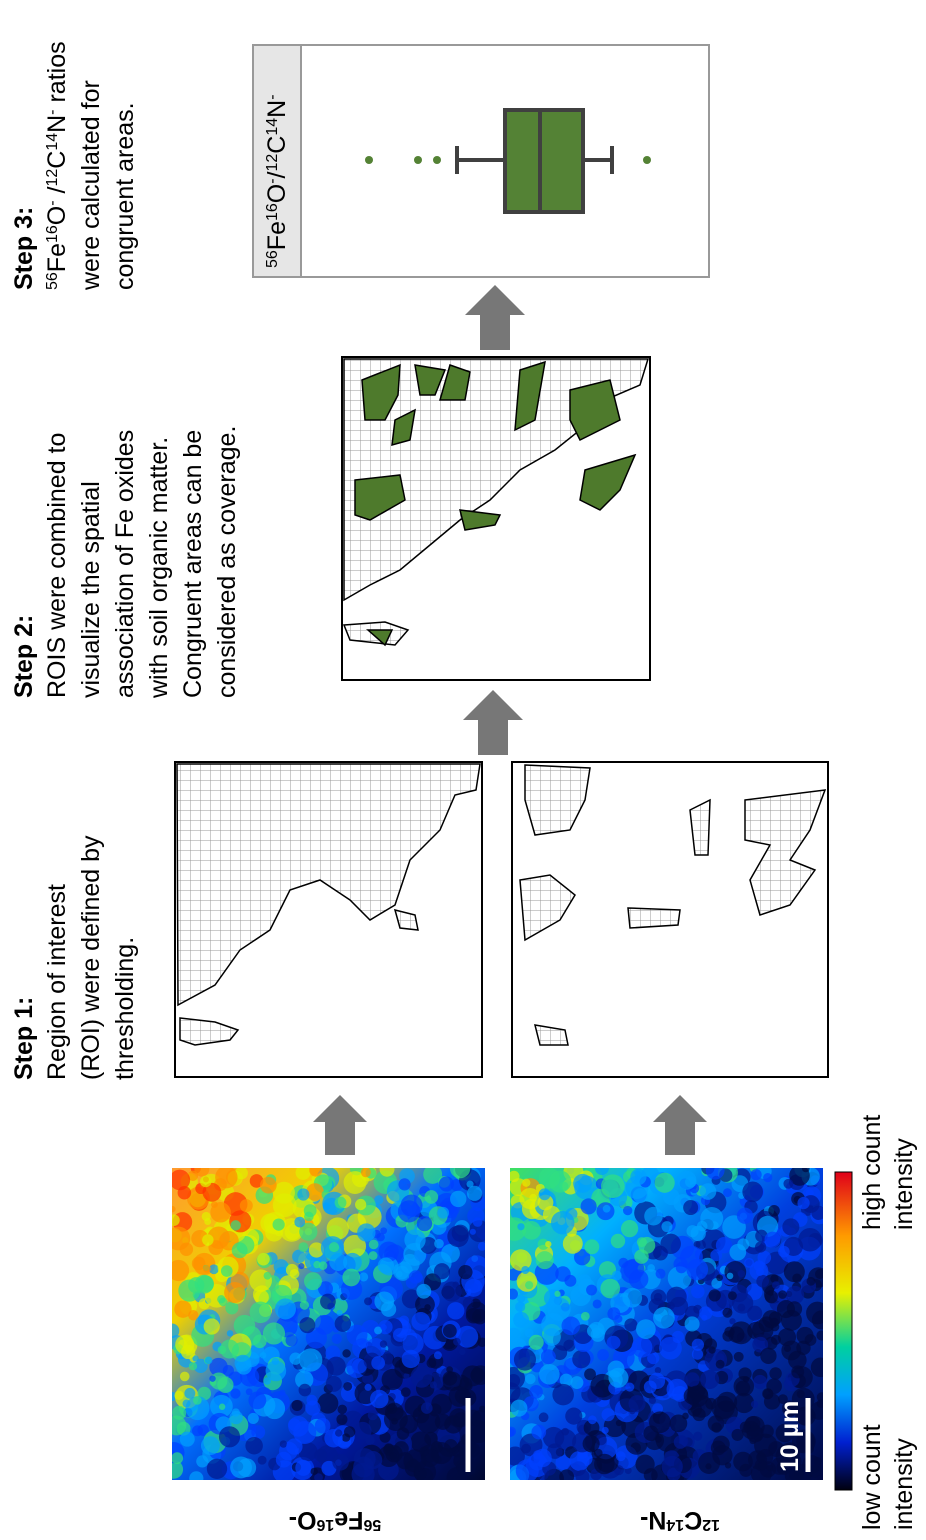 This screenshot has height=1540, width=926. Describe the element at coordinates (790, 1436) in the screenshot. I see `scale-label: 10 µm` at that location.